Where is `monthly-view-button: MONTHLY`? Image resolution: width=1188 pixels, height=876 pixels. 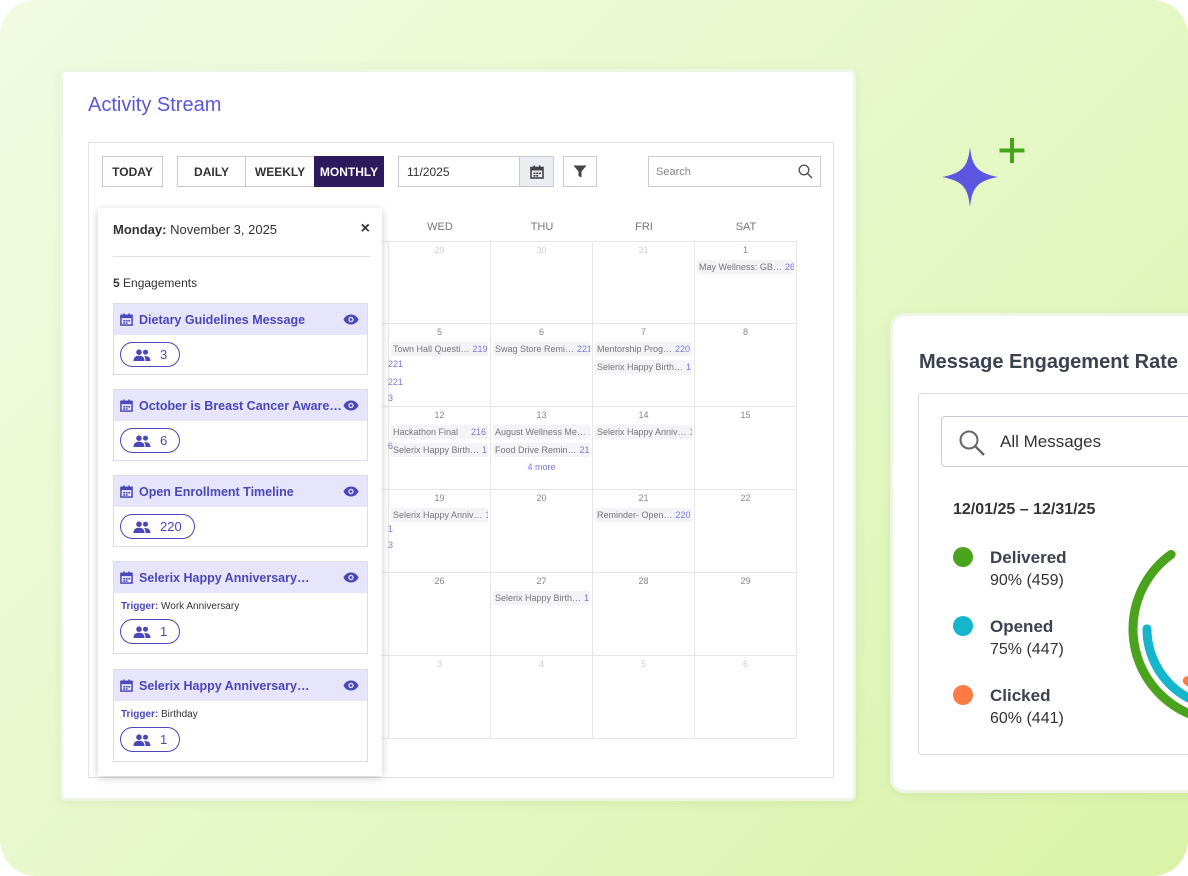 monthly-view-button: MONTHLY is located at coordinates (349, 171).